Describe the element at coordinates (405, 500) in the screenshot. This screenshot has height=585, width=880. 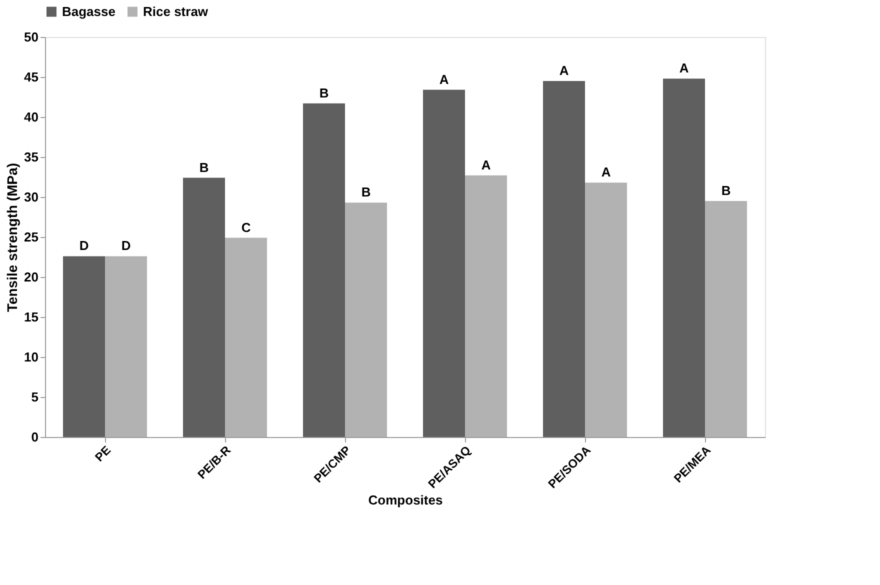
I see `x-axis-title: Composites` at that location.